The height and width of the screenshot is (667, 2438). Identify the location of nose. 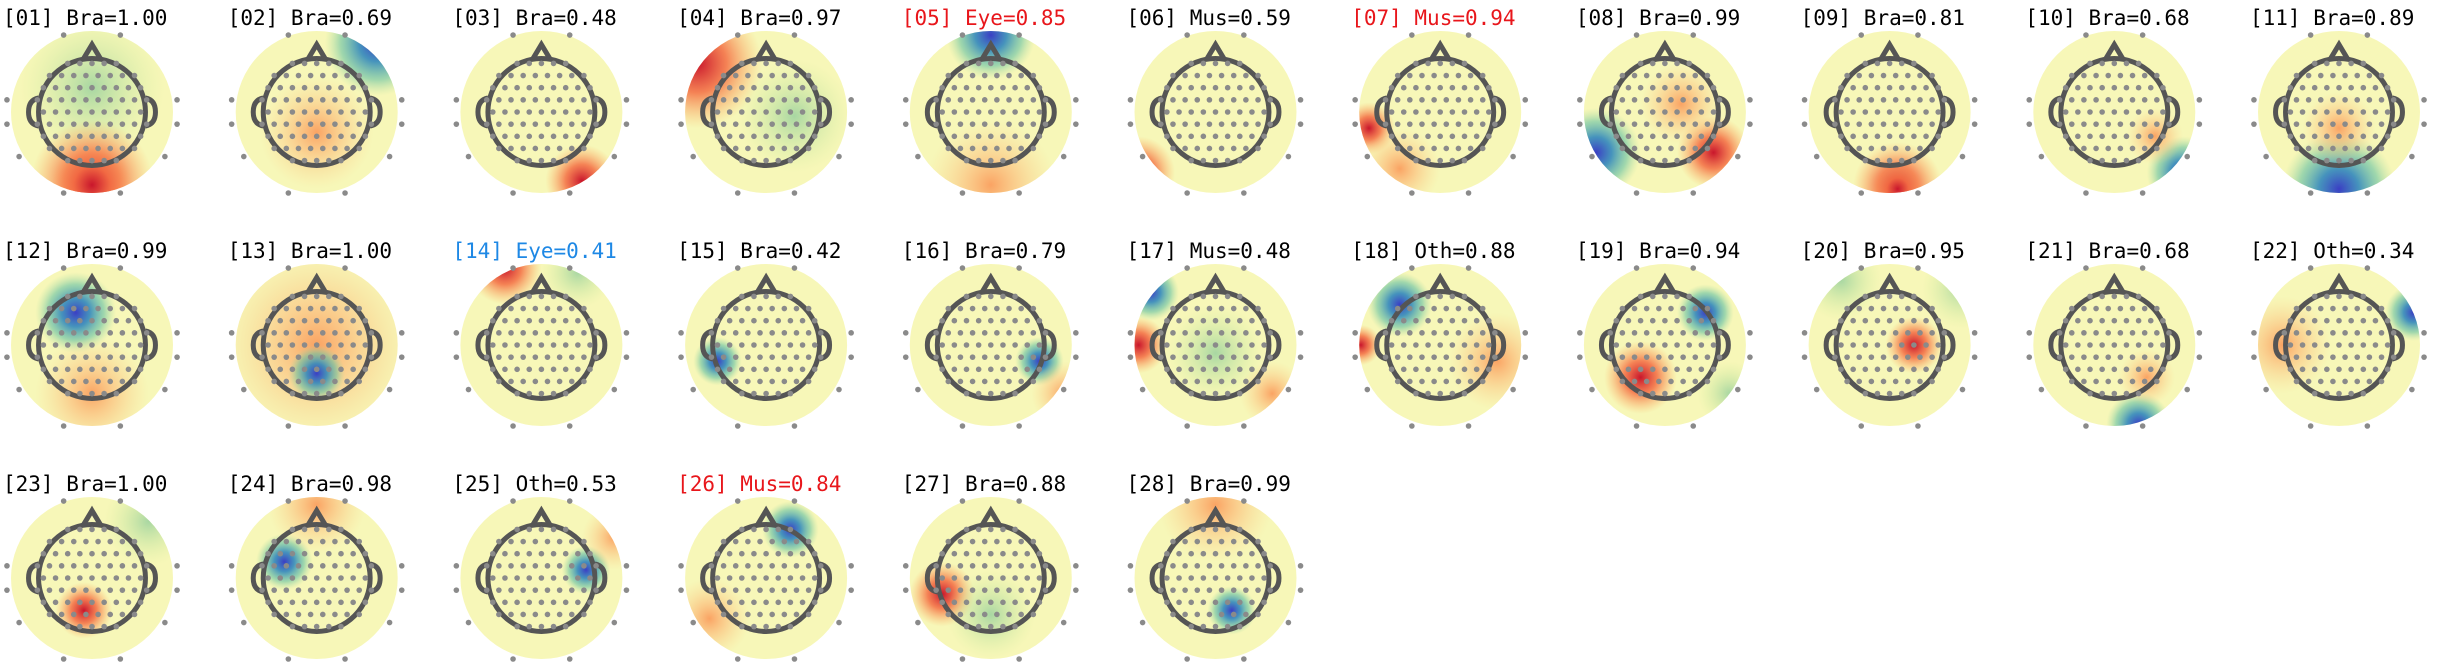
(1665, 50).